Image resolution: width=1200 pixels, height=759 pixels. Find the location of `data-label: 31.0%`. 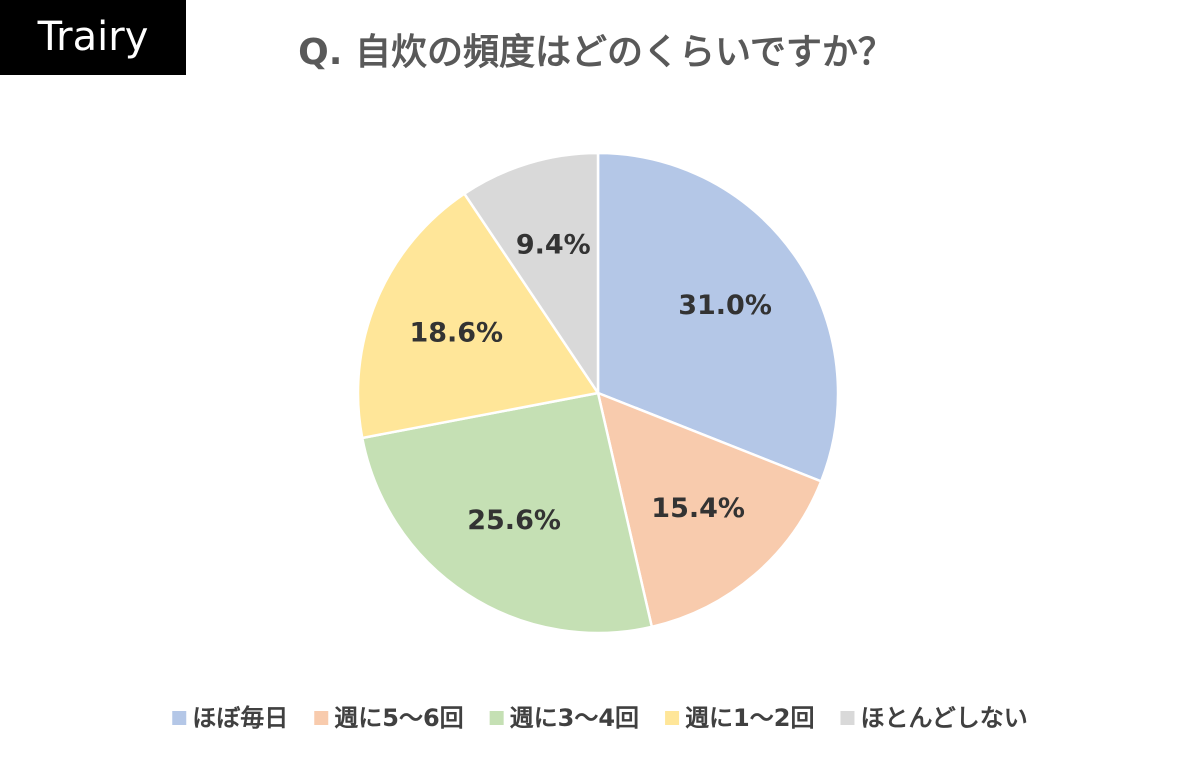

data-label: 31.0% is located at coordinates (725, 305).